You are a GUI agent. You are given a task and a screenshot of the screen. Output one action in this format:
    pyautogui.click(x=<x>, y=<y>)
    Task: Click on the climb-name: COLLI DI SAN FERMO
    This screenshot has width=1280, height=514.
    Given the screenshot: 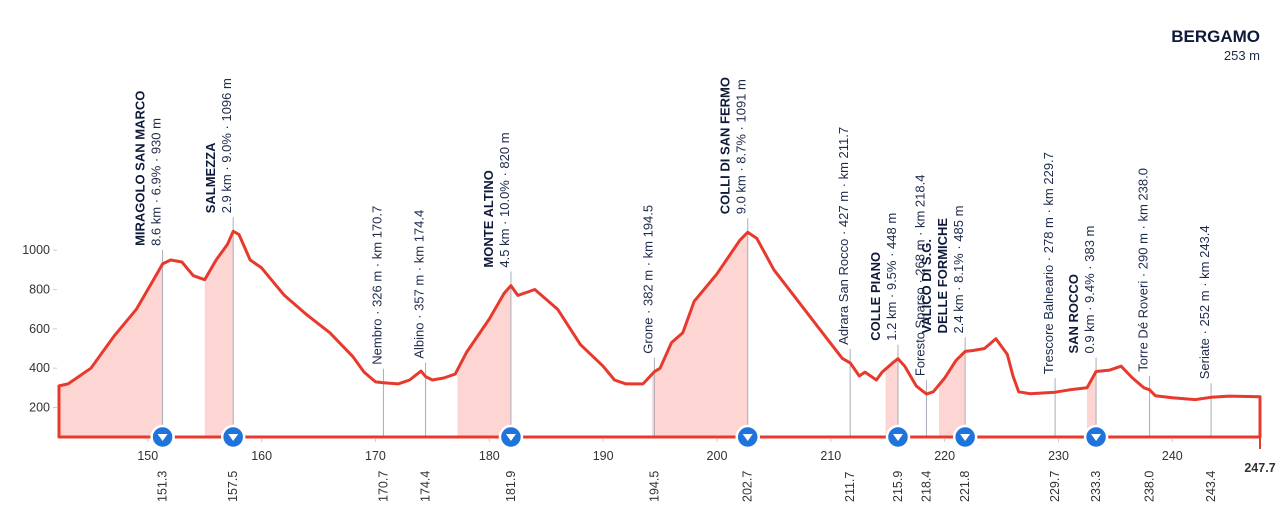 What is the action you would take?
    pyautogui.click(x=725, y=145)
    